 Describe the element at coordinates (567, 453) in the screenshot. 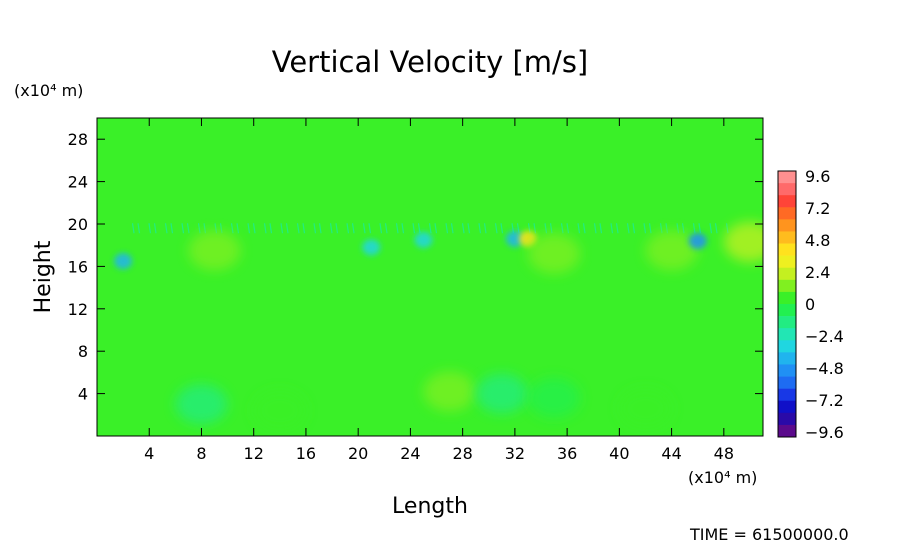

I see `x-tick-label: 36` at that location.